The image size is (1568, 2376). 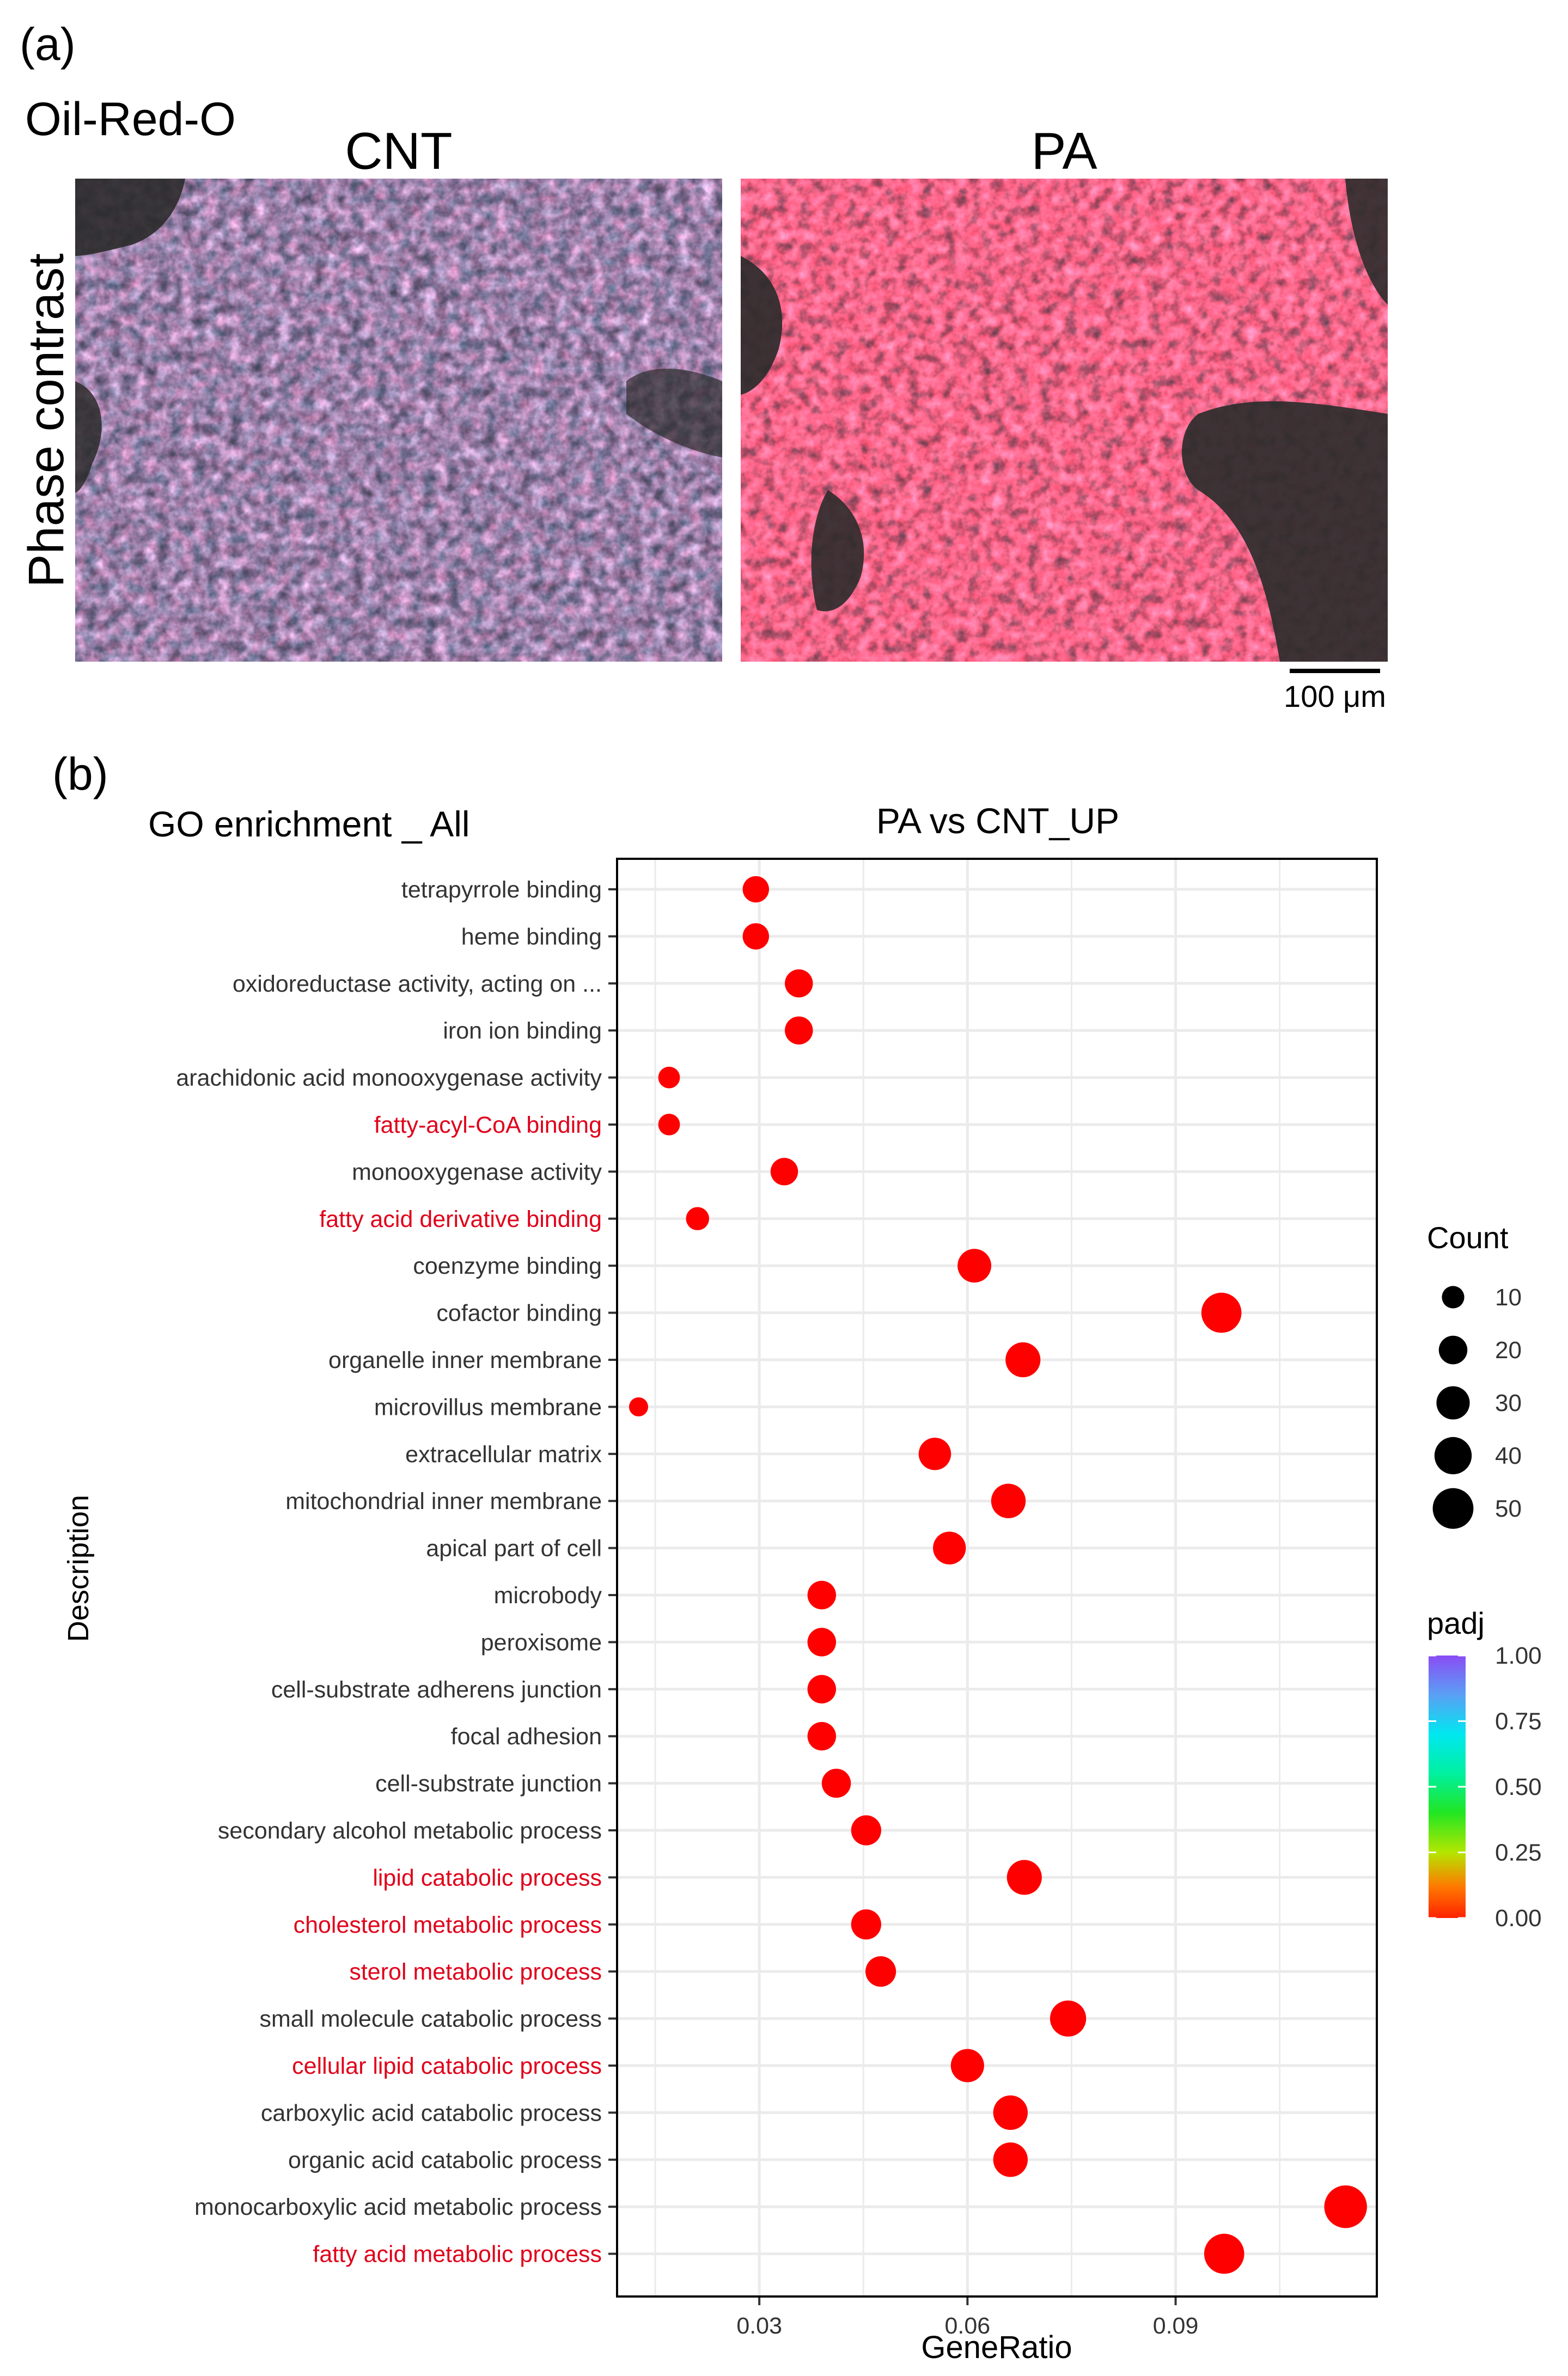 What do you see at coordinates (80, 773) in the screenshot?
I see `panel-b-label: (b)` at bounding box center [80, 773].